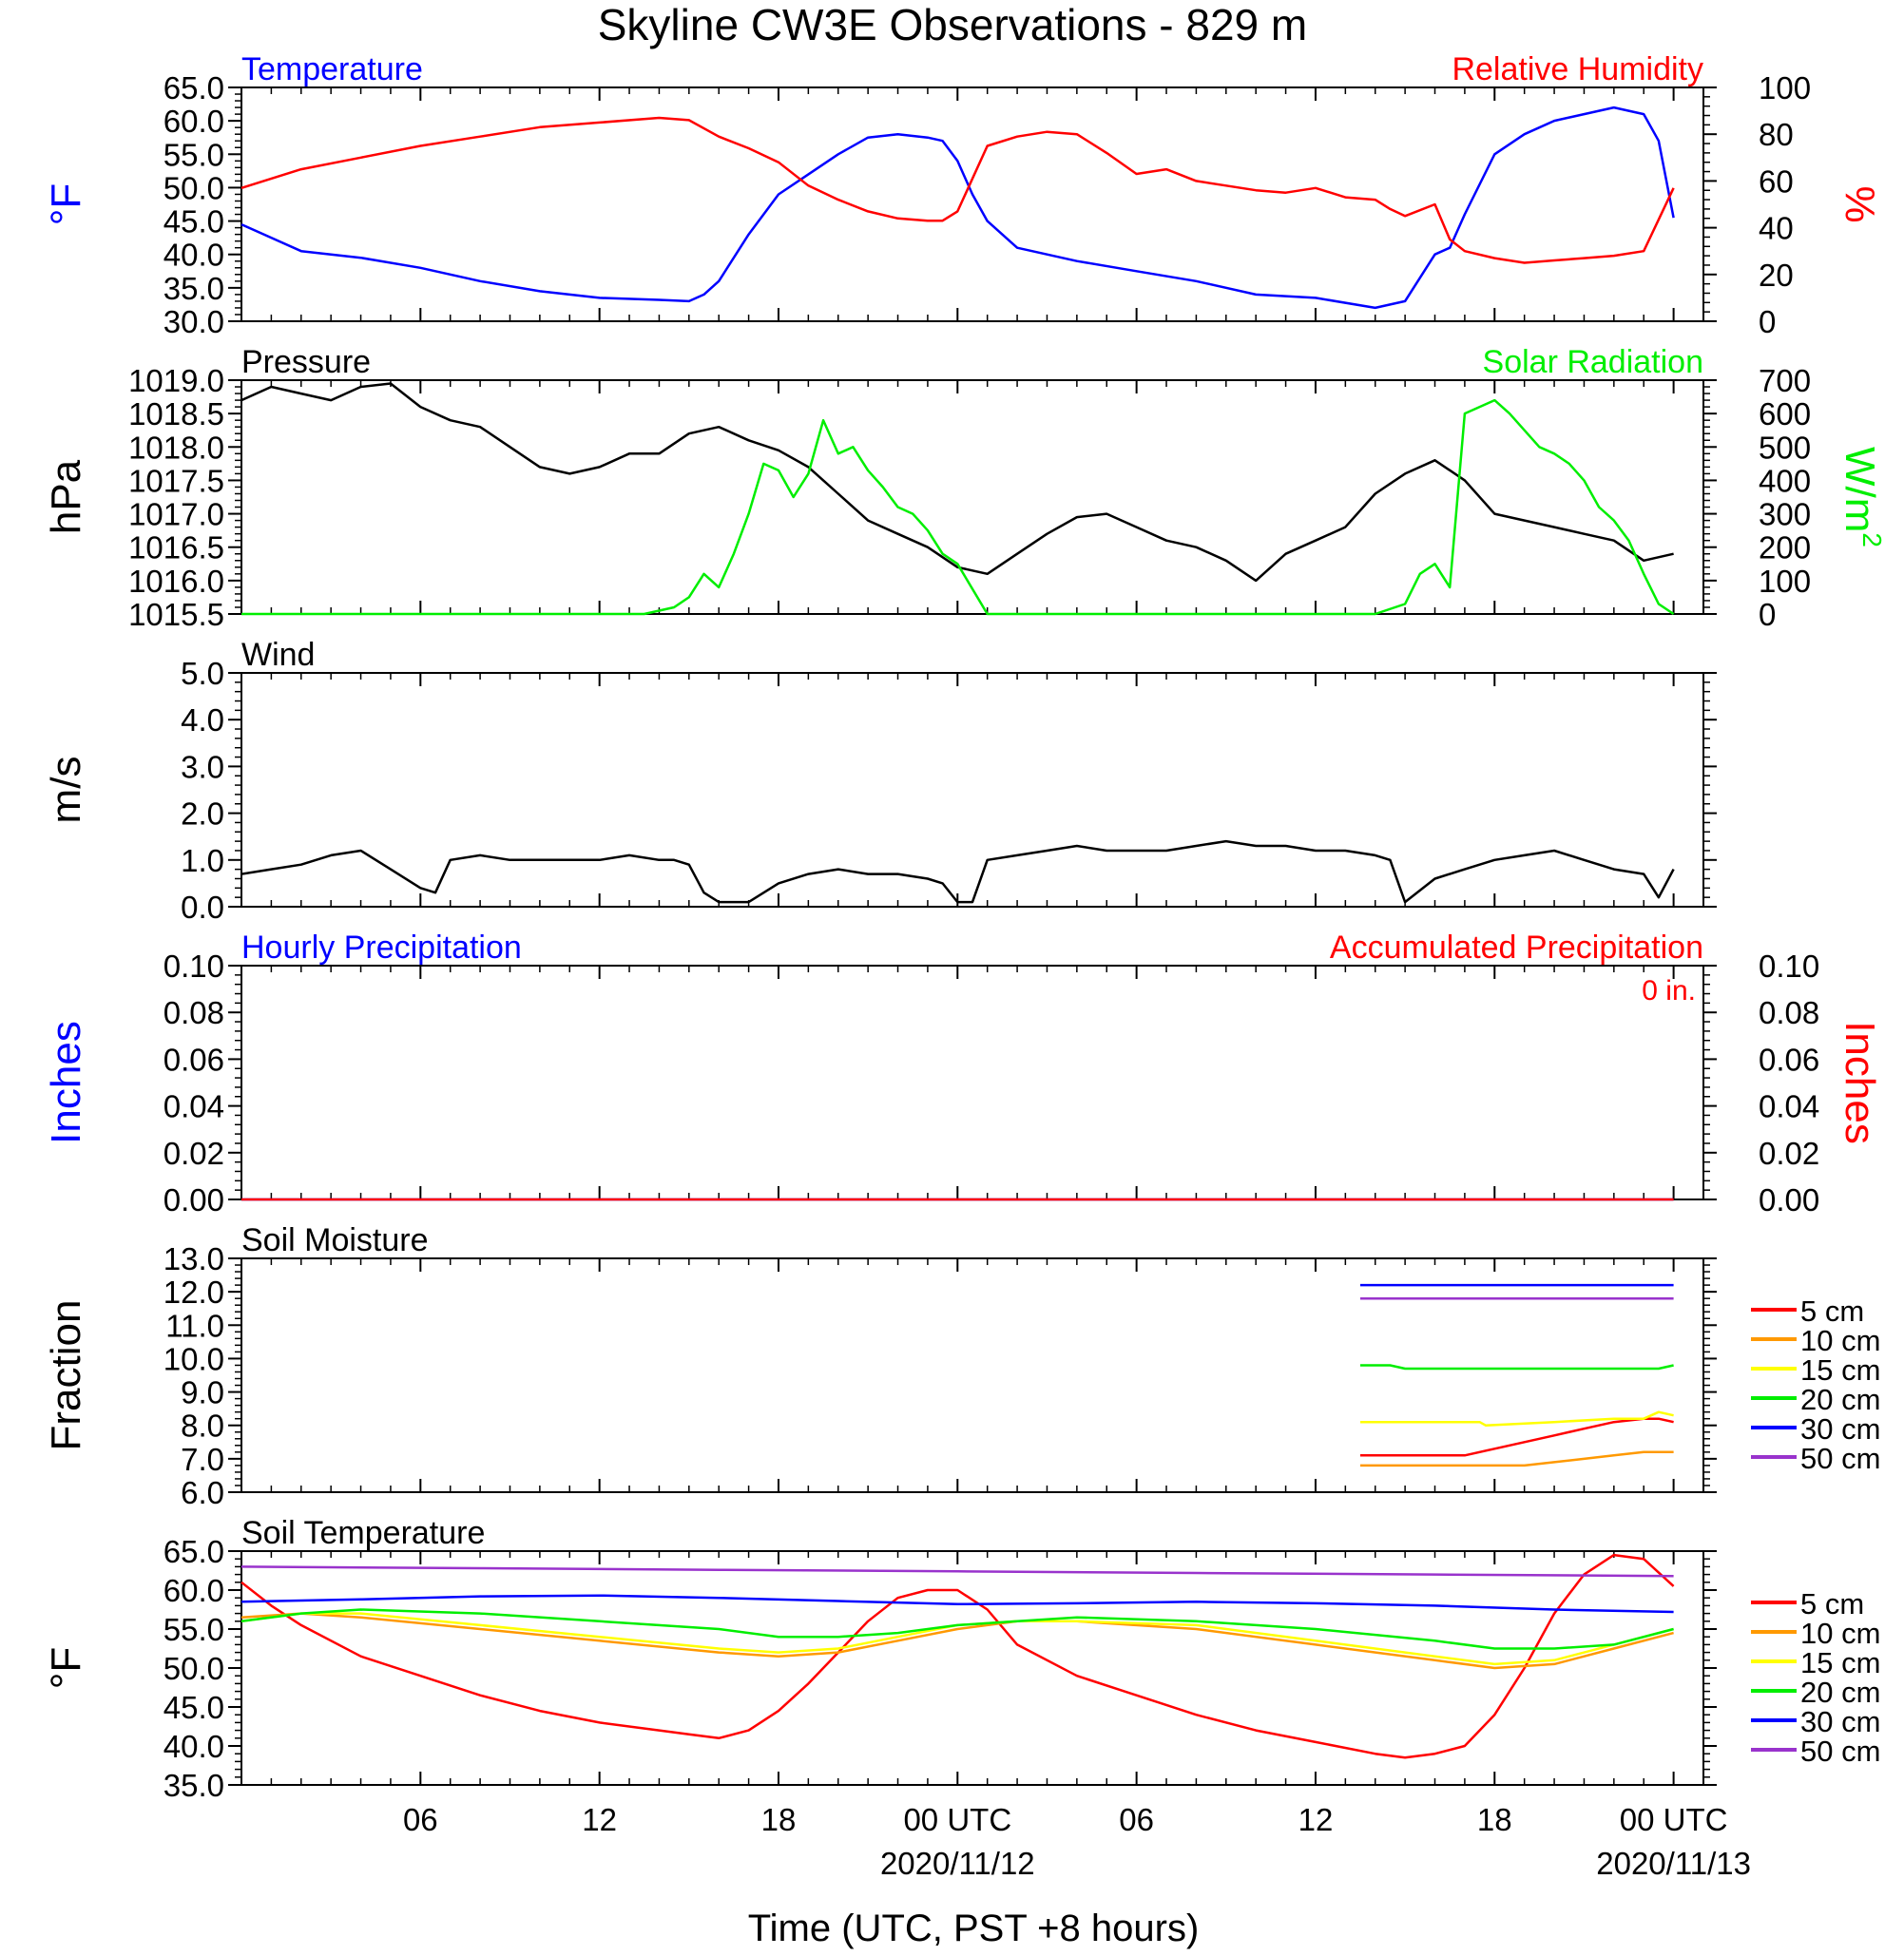 The width and height of the screenshot is (1904, 1956). Describe the element at coordinates (1785, 548) in the screenshot. I see `right-tick-label: 200` at that location.